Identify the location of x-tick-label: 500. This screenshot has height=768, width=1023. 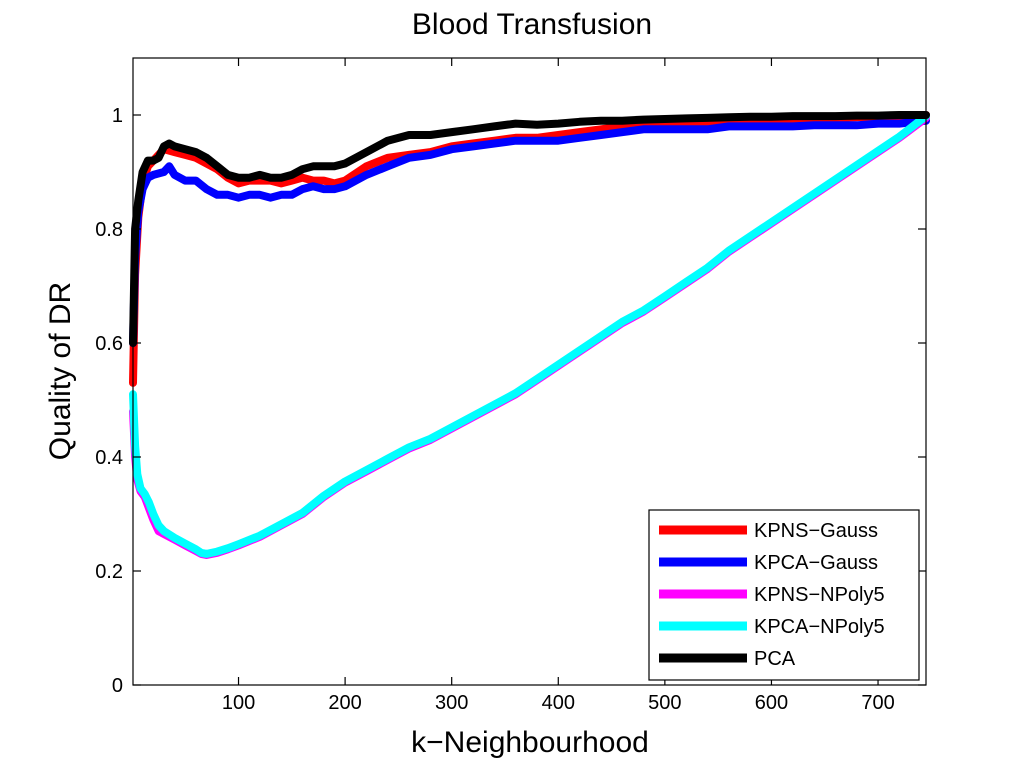
(664, 703).